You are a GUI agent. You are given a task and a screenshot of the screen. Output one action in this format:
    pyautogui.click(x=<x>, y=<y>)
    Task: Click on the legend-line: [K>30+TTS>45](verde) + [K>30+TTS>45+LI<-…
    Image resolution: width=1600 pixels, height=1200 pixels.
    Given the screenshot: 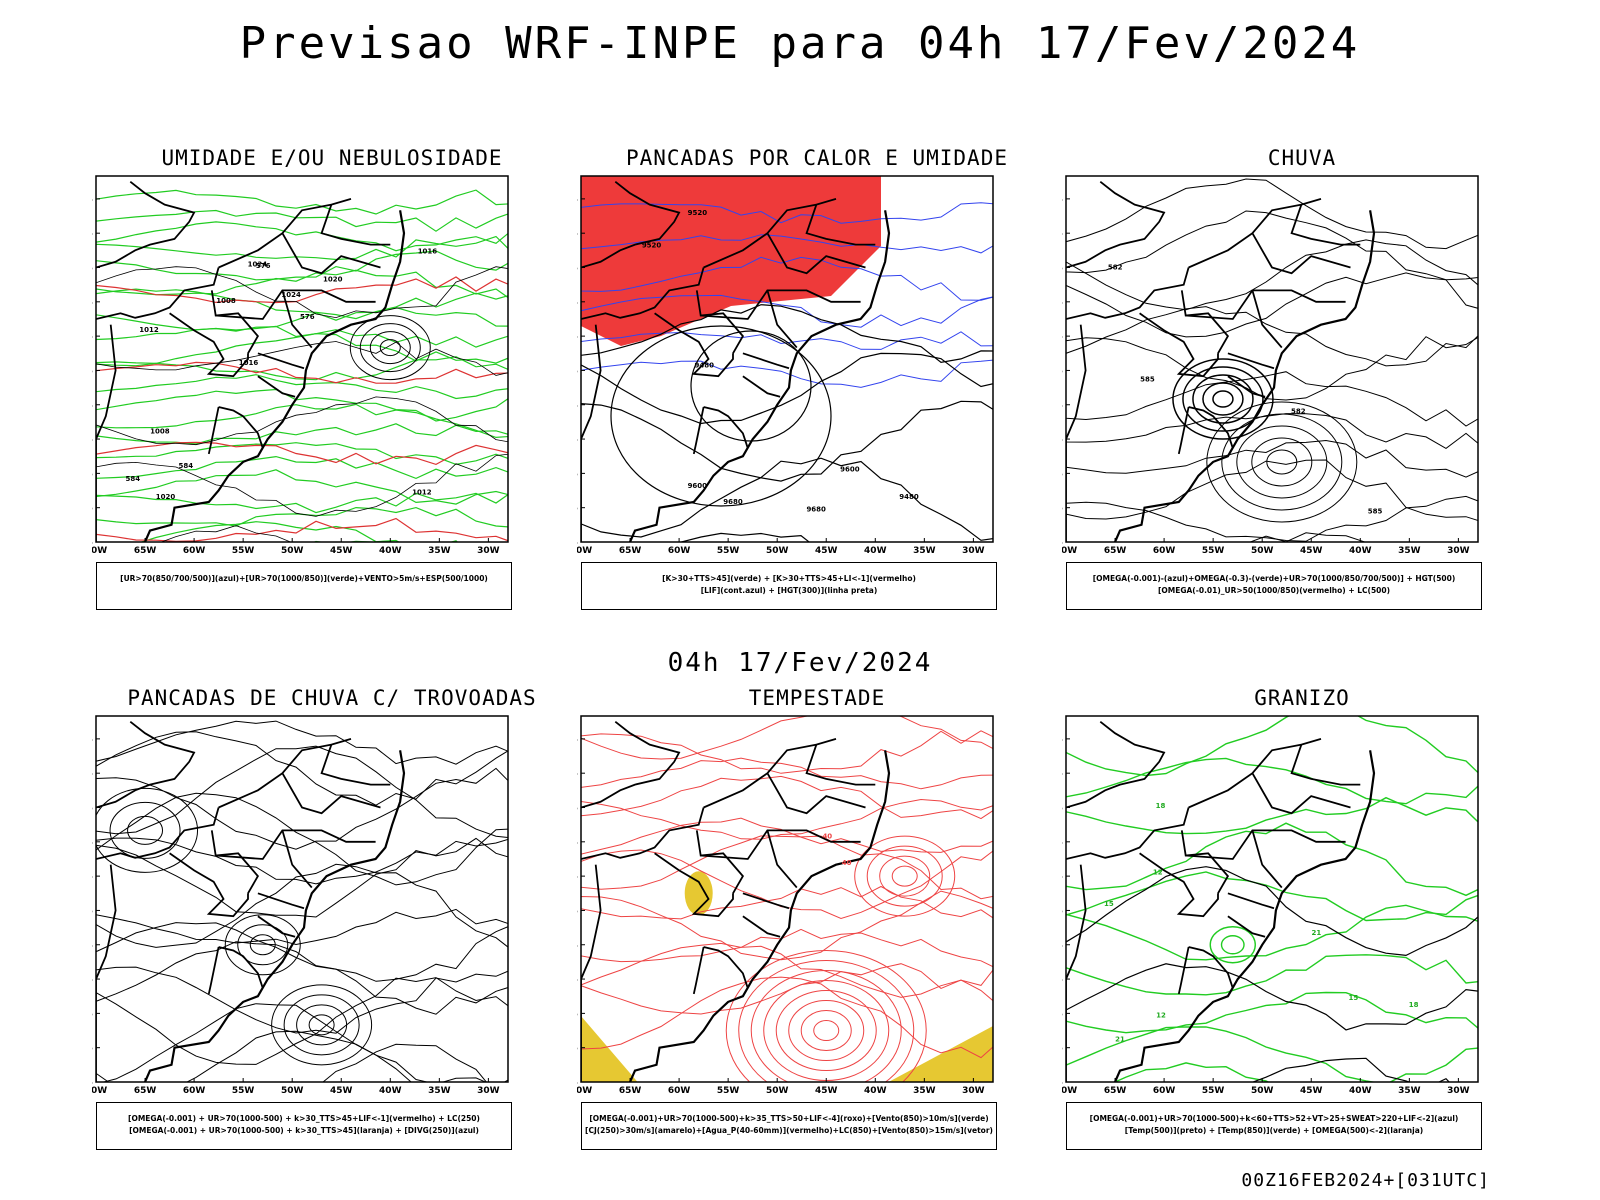 What is the action you would take?
    pyautogui.click(x=789, y=578)
    